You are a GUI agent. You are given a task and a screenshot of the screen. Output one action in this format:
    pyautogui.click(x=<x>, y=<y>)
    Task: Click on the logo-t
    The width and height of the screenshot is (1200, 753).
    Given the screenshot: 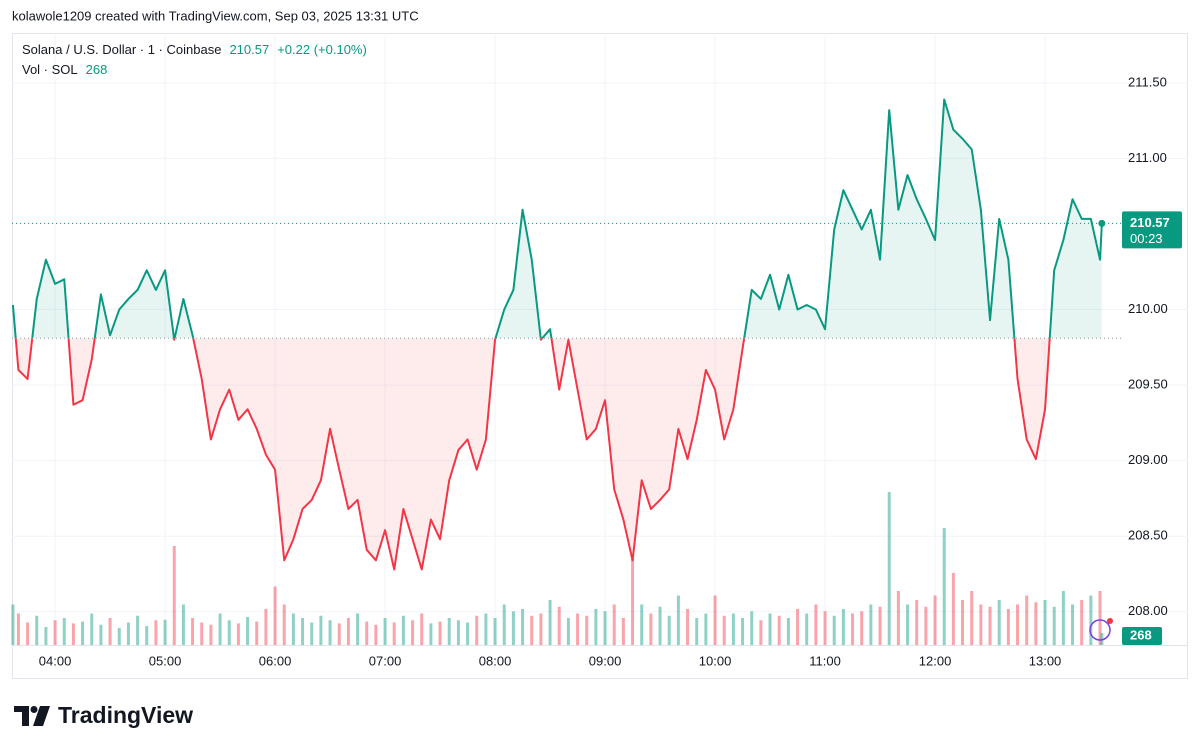 What is the action you would take?
    pyautogui.click(x=21, y=716)
    